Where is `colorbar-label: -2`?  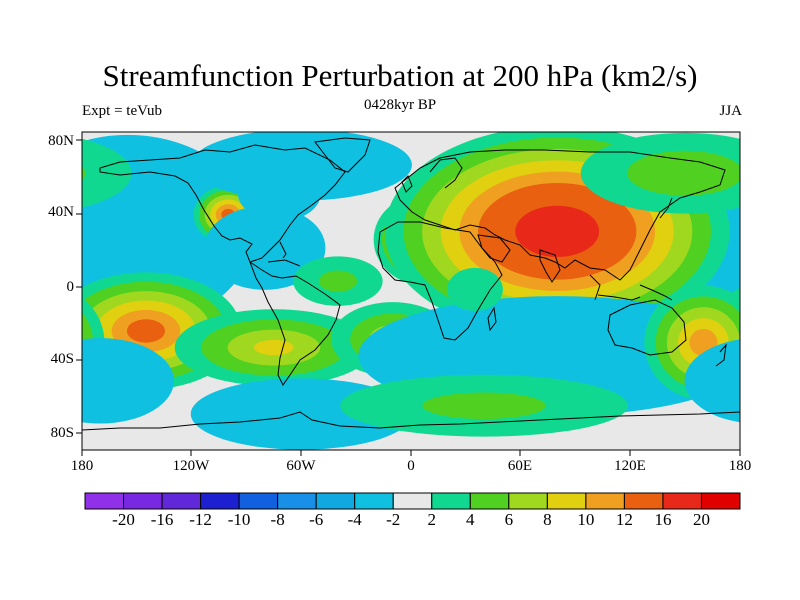 colorbar-label: -2 is located at coordinates (393, 519).